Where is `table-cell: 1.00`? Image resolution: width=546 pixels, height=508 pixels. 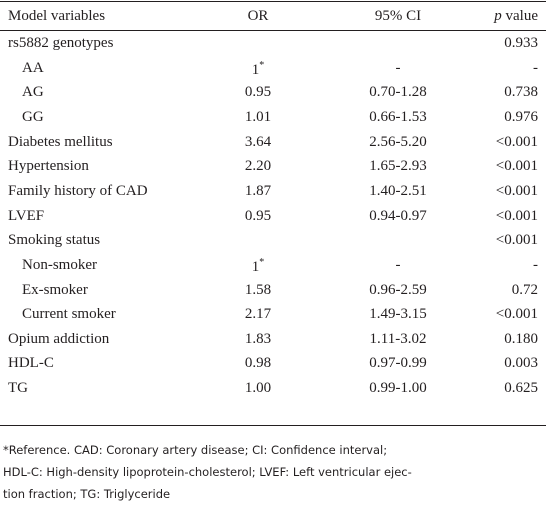
table-cell: 1.00 is located at coordinates (258, 388).